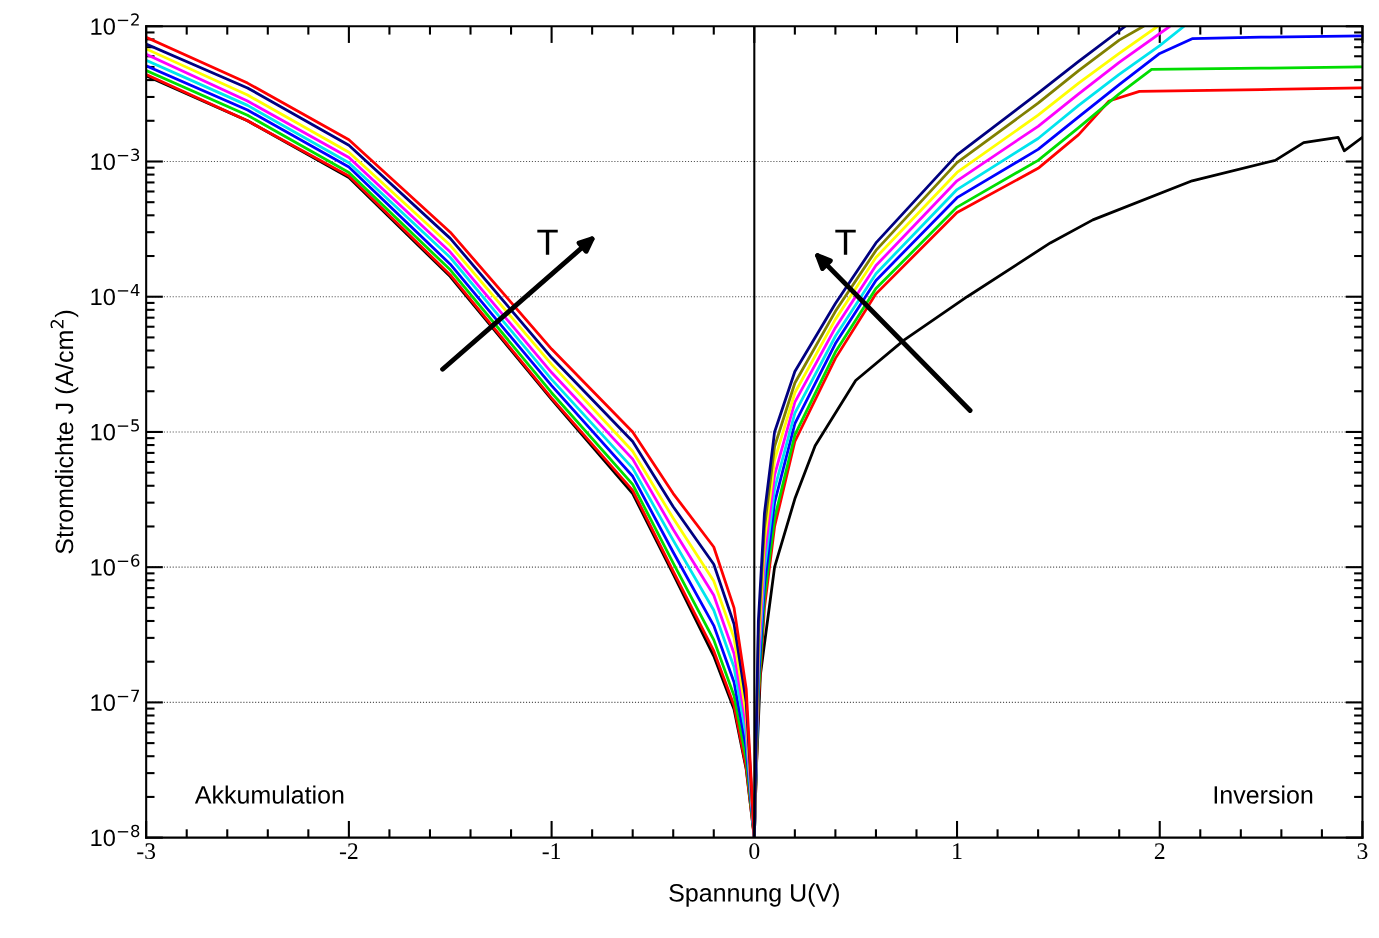 The height and width of the screenshot is (938, 1379). What do you see at coordinates (1362, 851) in the screenshot?
I see `x-tick-label: 3` at bounding box center [1362, 851].